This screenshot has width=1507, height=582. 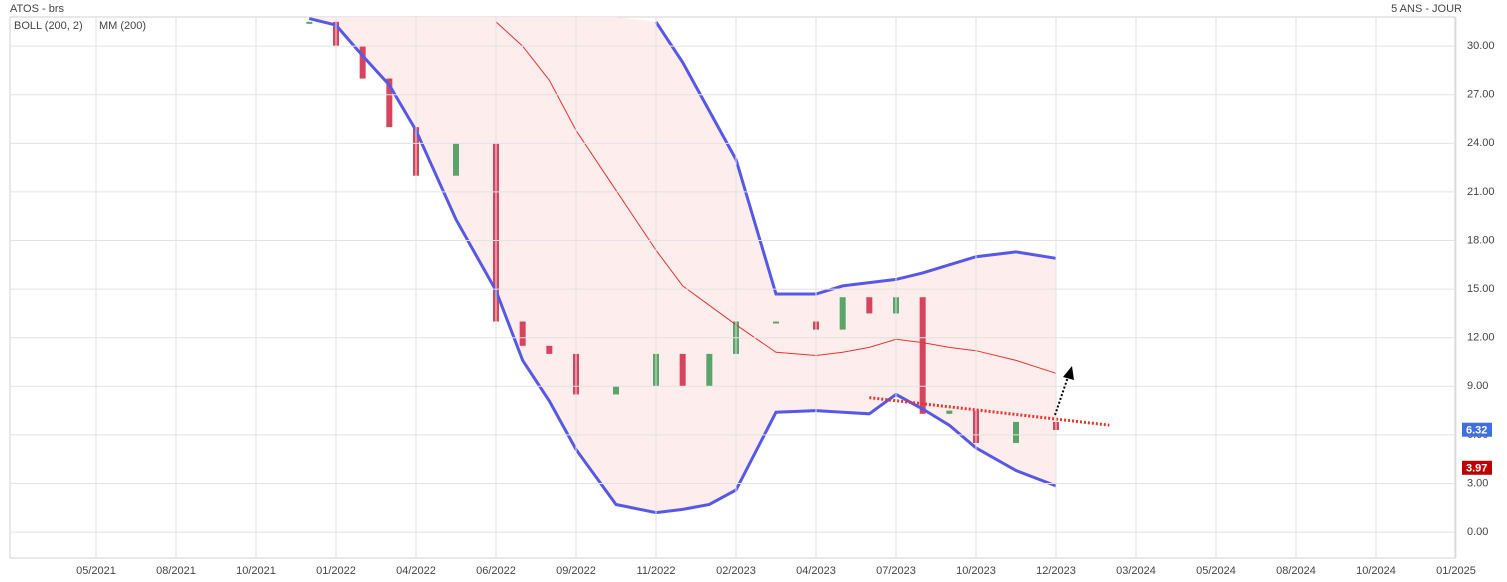 I want to click on boll-upper, so click(x=855, y=158).